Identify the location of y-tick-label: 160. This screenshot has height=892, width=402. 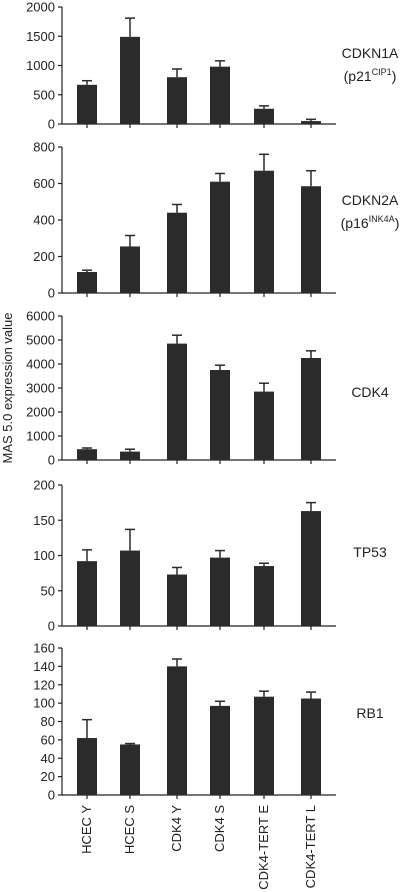
(44, 648).